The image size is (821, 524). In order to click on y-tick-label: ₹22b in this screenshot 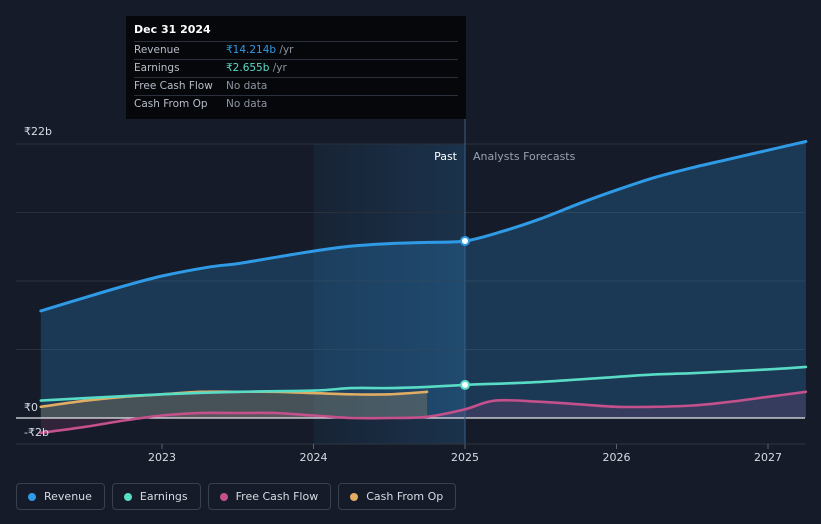, I will do `click(38, 131)`.